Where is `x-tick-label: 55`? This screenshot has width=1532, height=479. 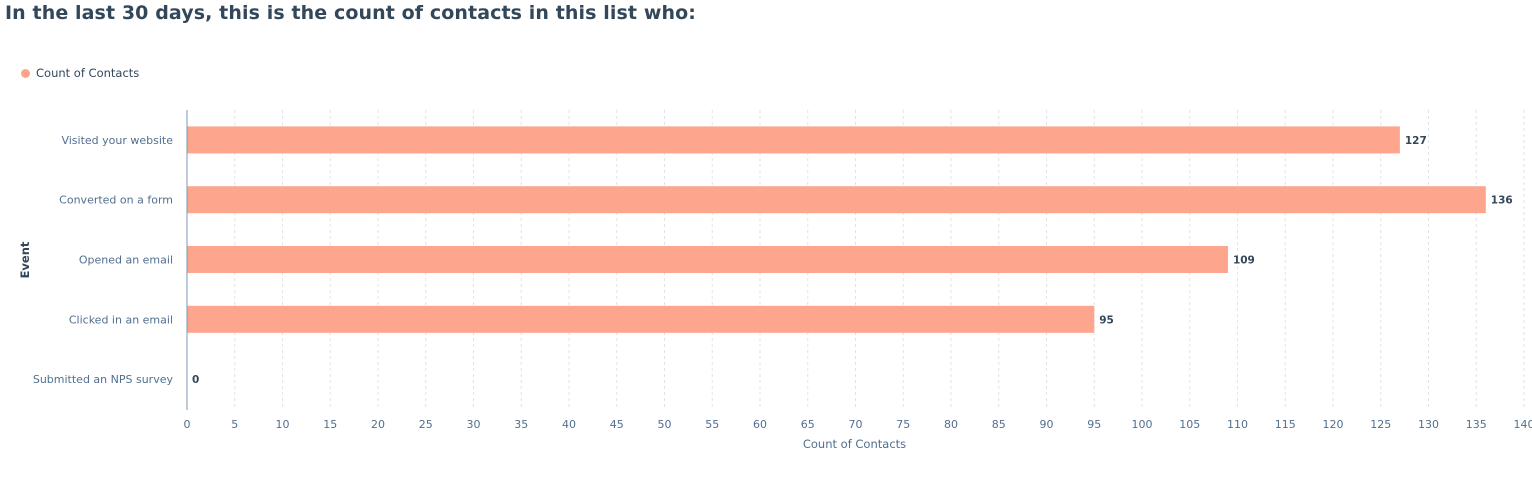 x-tick-label: 55 is located at coordinates (712, 424).